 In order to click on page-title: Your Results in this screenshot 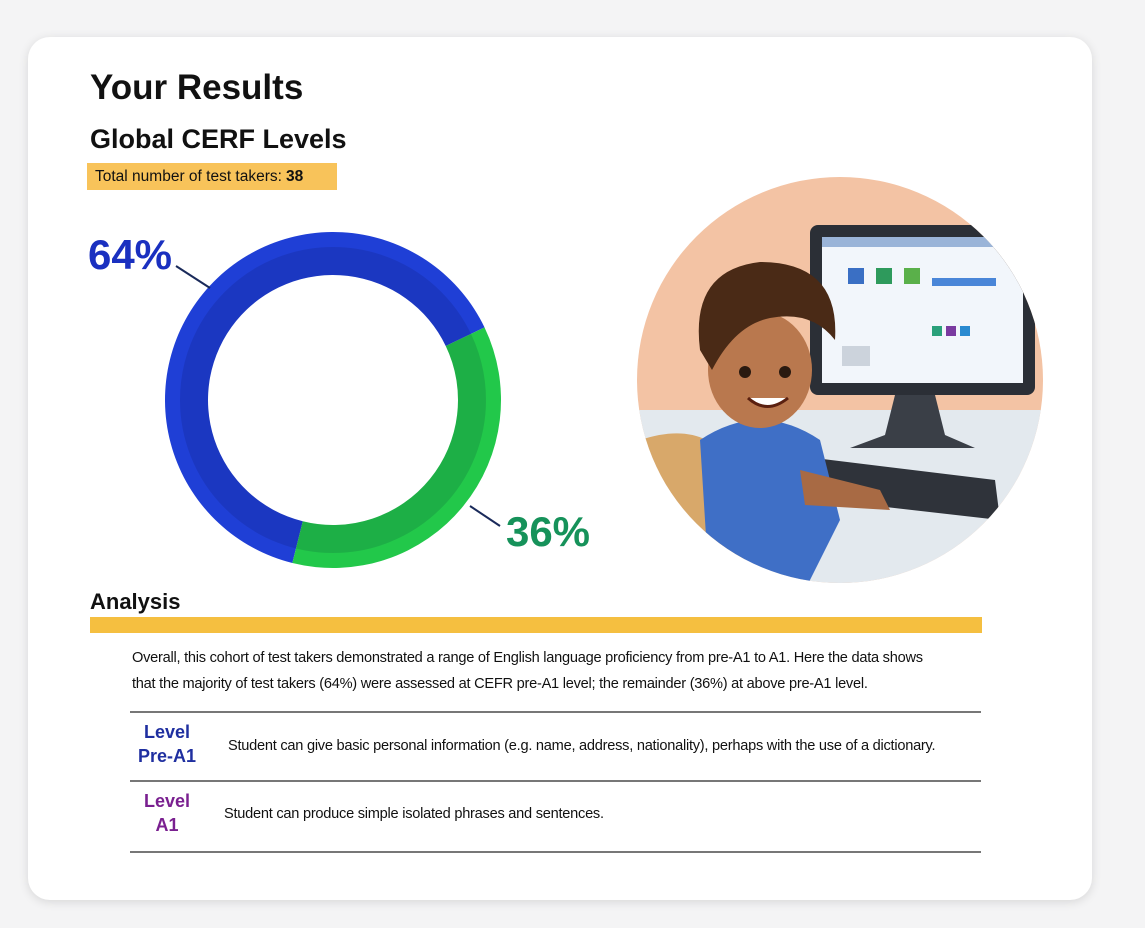, I will do `click(197, 87)`.